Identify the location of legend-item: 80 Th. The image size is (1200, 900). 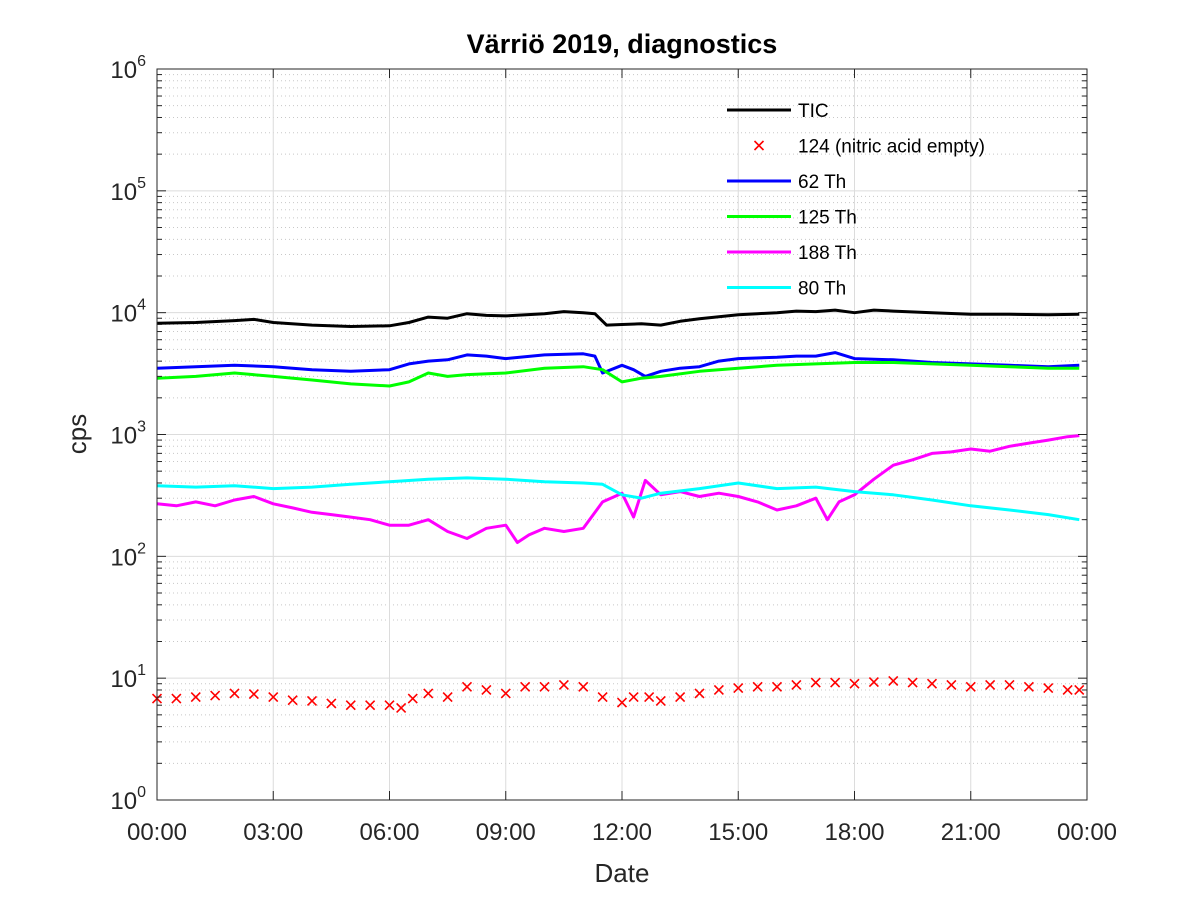
(786, 289).